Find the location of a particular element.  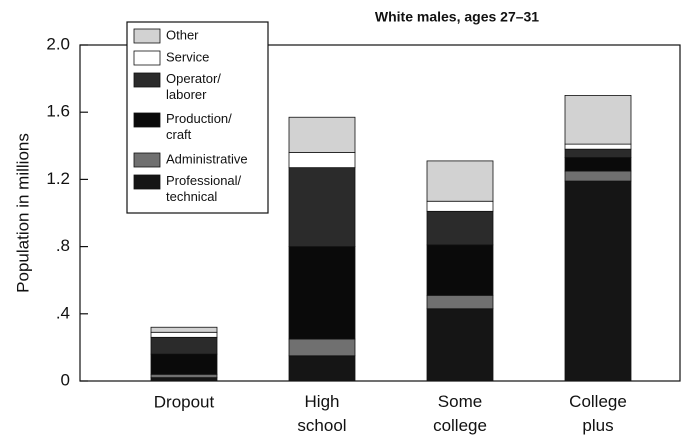

x-tick-label: College plus is located at coordinates (598, 413).